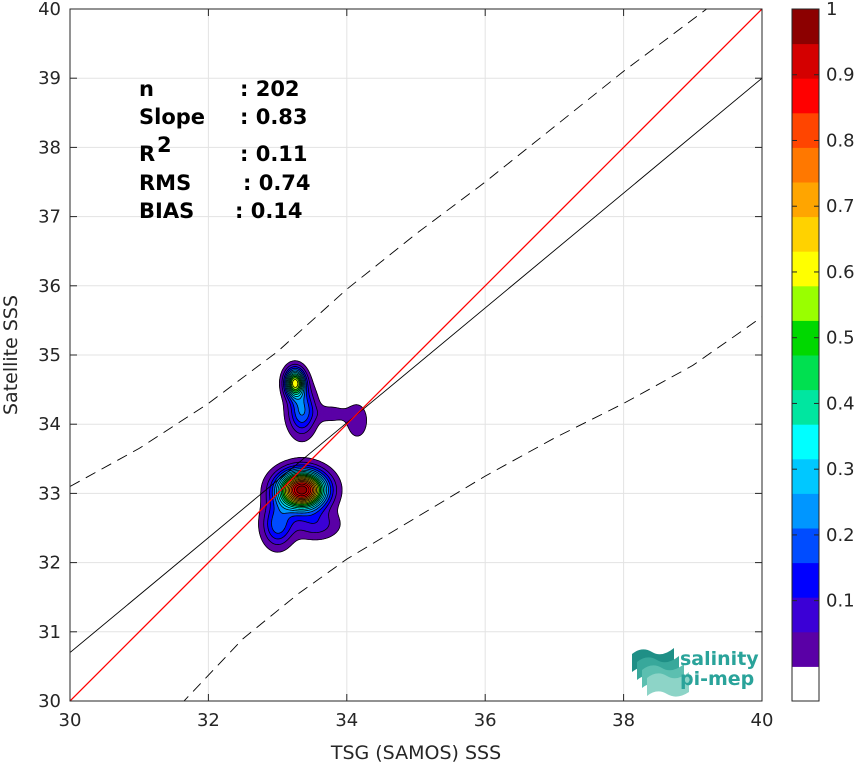 The width and height of the screenshot is (858, 767). I want to click on y-tick-label: 35, so click(49, 355).